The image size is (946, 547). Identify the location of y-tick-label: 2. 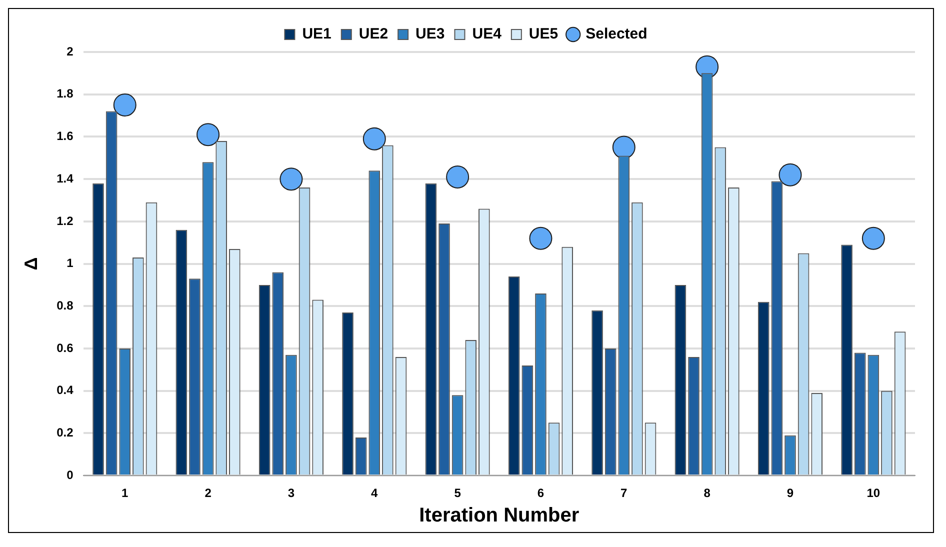
(70, 51).